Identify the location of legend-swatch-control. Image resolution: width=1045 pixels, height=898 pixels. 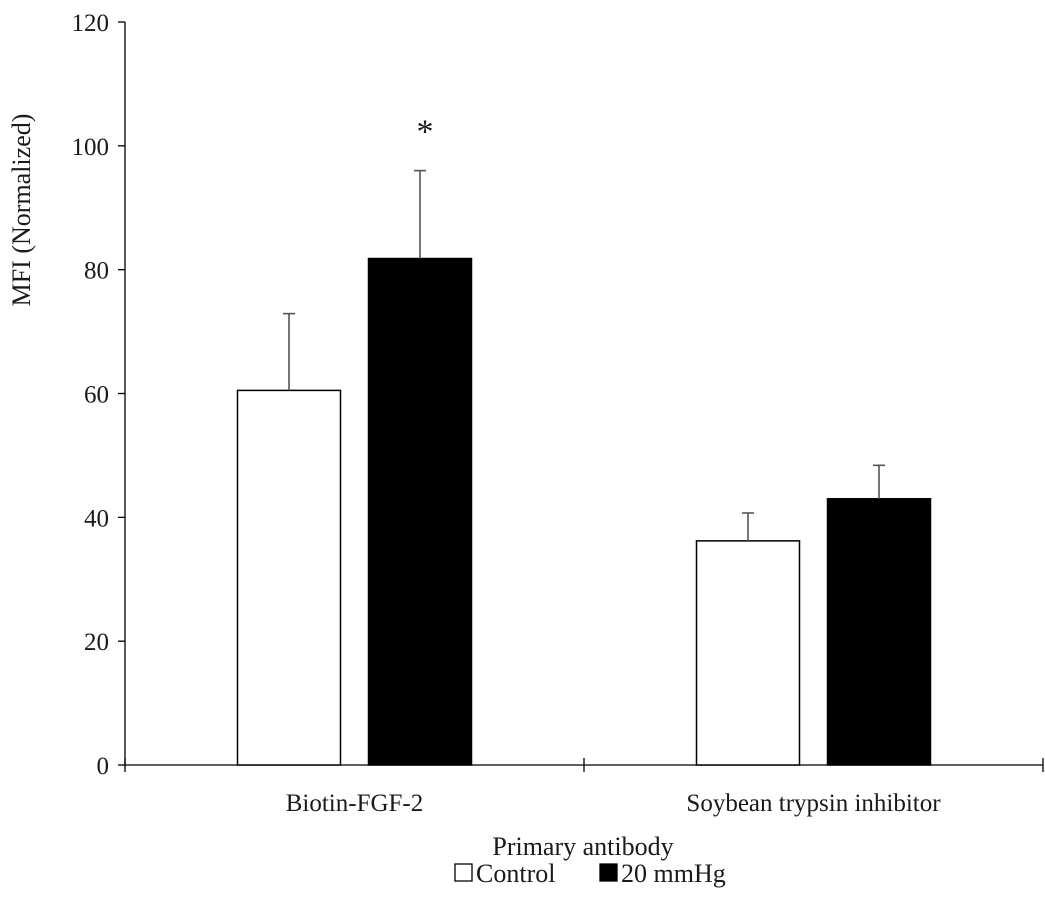
(463, 872).